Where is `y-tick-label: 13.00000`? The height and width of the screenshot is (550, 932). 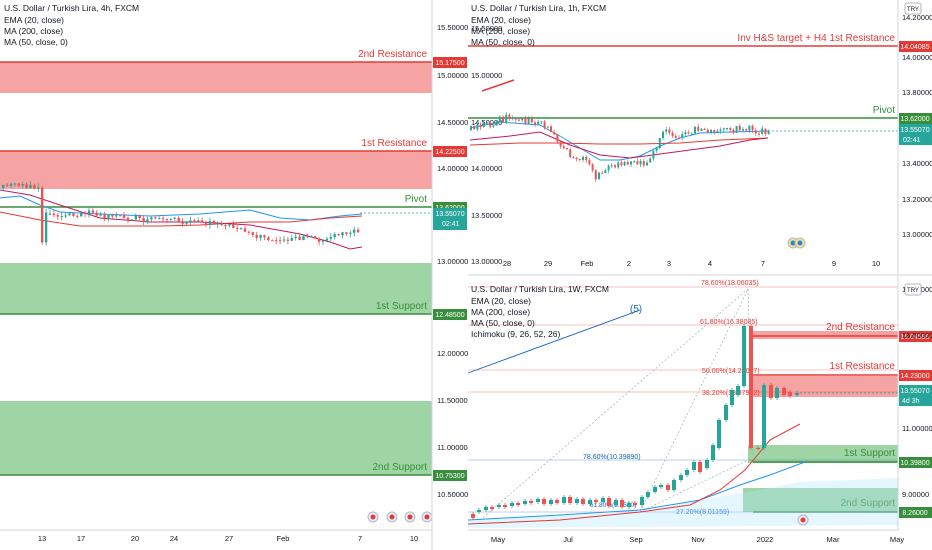
y-tick-label: 13.00000 is located at coordinates (452, 261).